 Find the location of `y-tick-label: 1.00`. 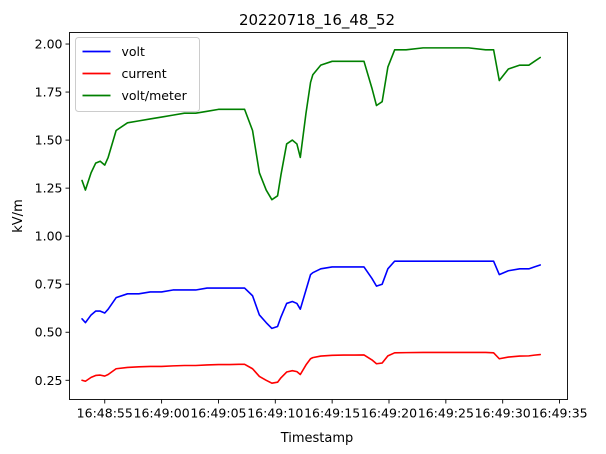

y-tick-label: 1.00 is located at coordinates (49, 236).